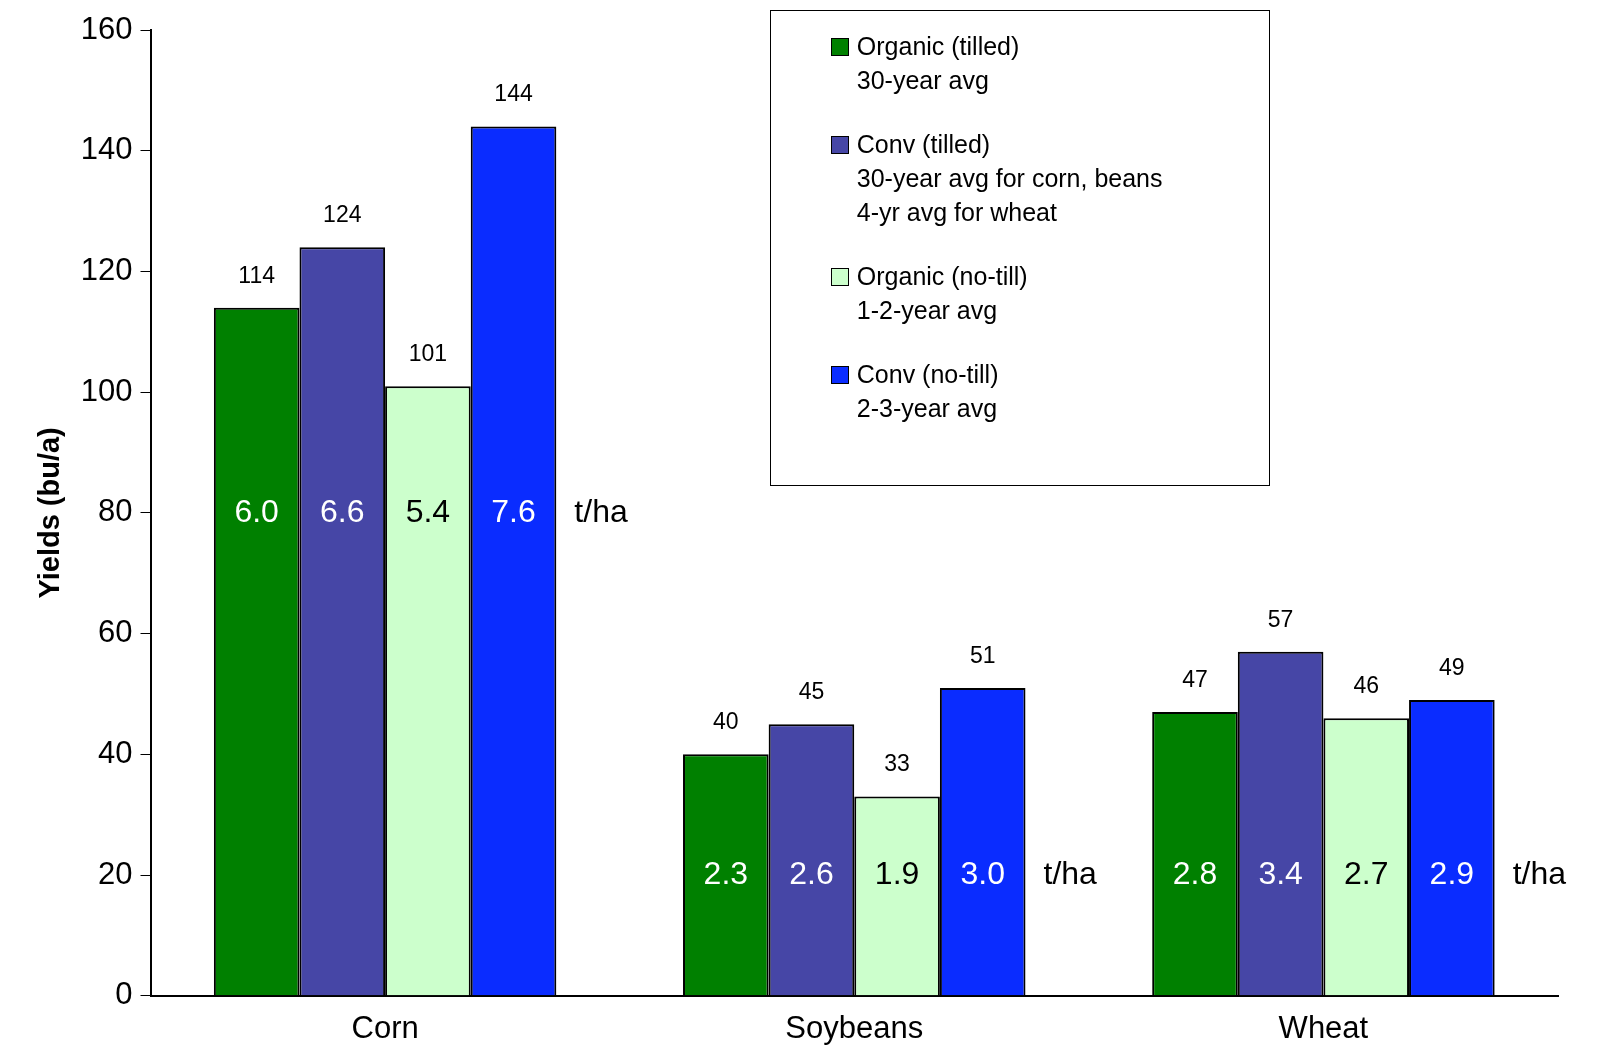  What do you see at coordinates (342, 510) in the screenshot?
I see `annotation: 6.6` at bounding box center [342, 510].